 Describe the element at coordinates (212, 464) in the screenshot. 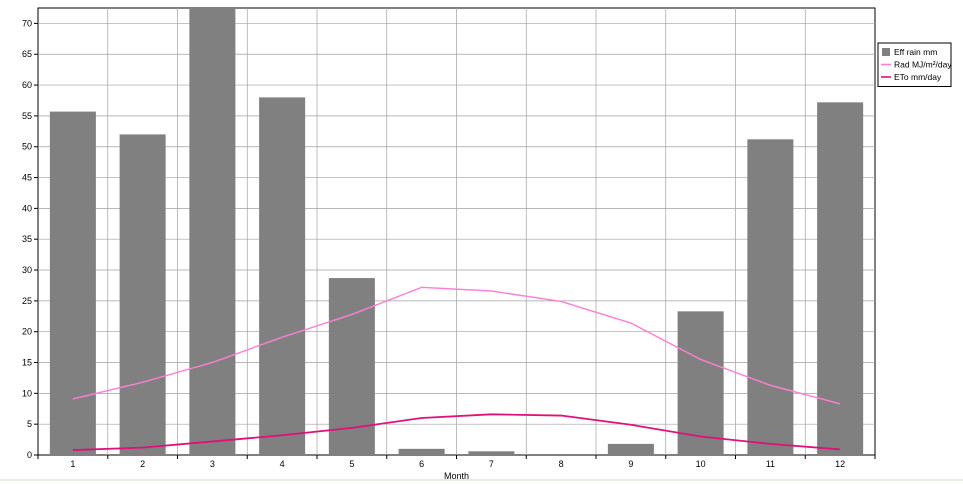

I see `x-tick-label: 3` at that location.